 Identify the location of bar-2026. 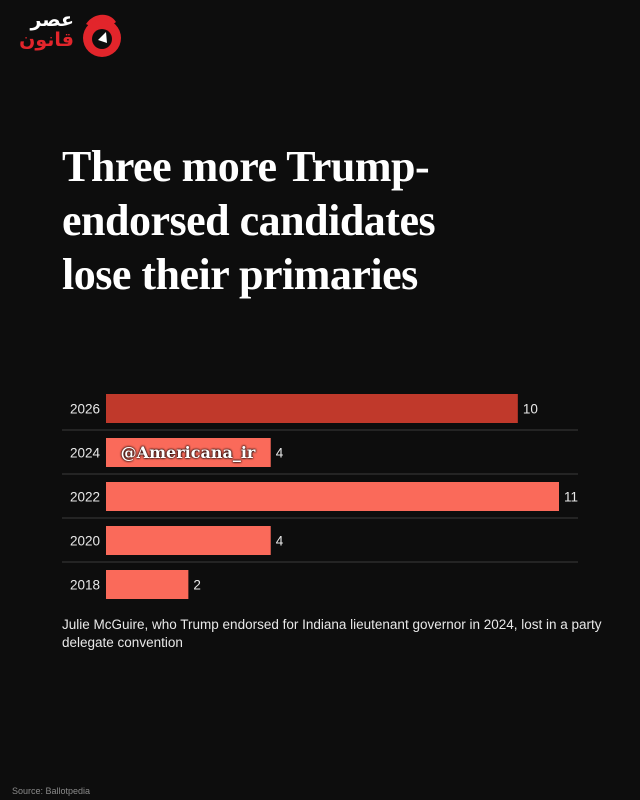
(312, 408).